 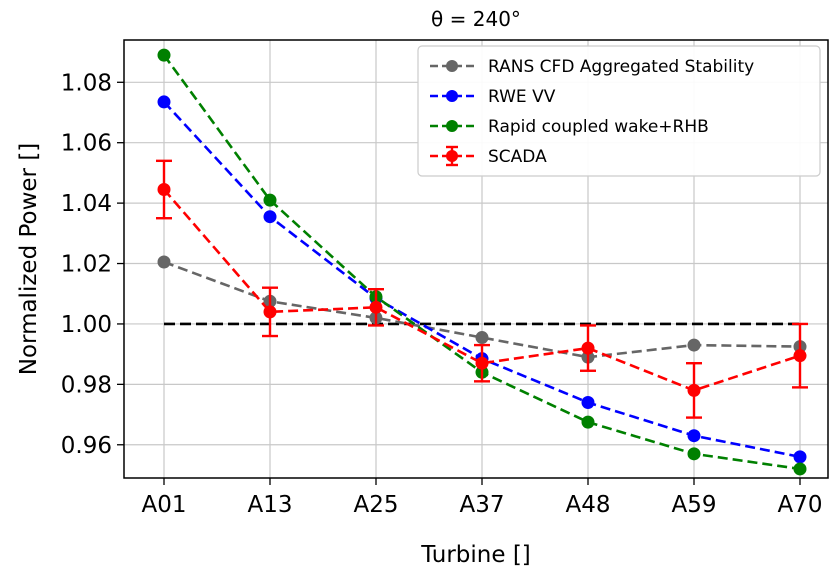 I want to click on legend-label: Rapid coupled wake+RHB, so click(x=598, y=127).